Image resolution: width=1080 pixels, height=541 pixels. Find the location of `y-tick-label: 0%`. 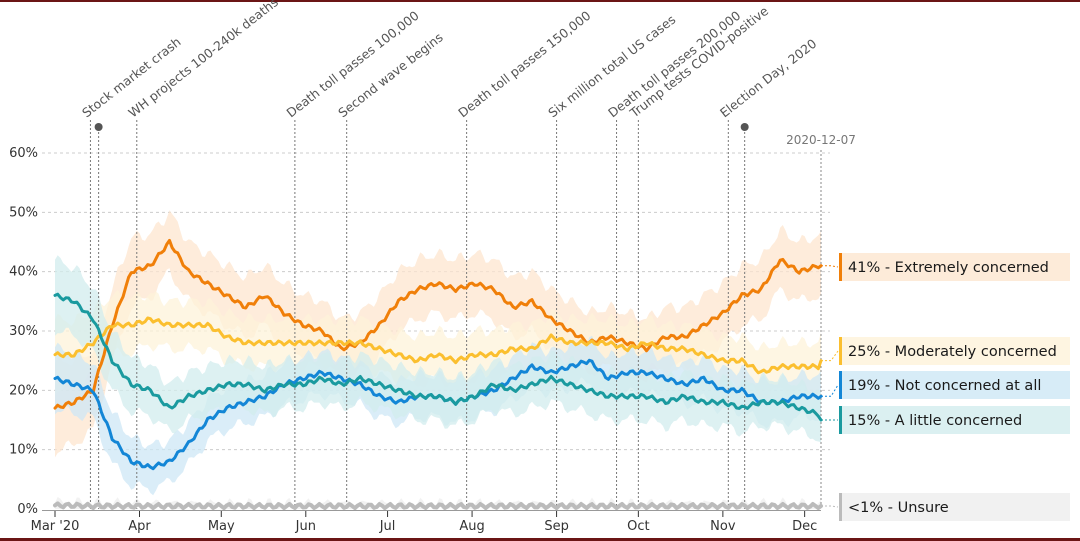

y-tick-label: 0% is located at coordinates (27, 509).